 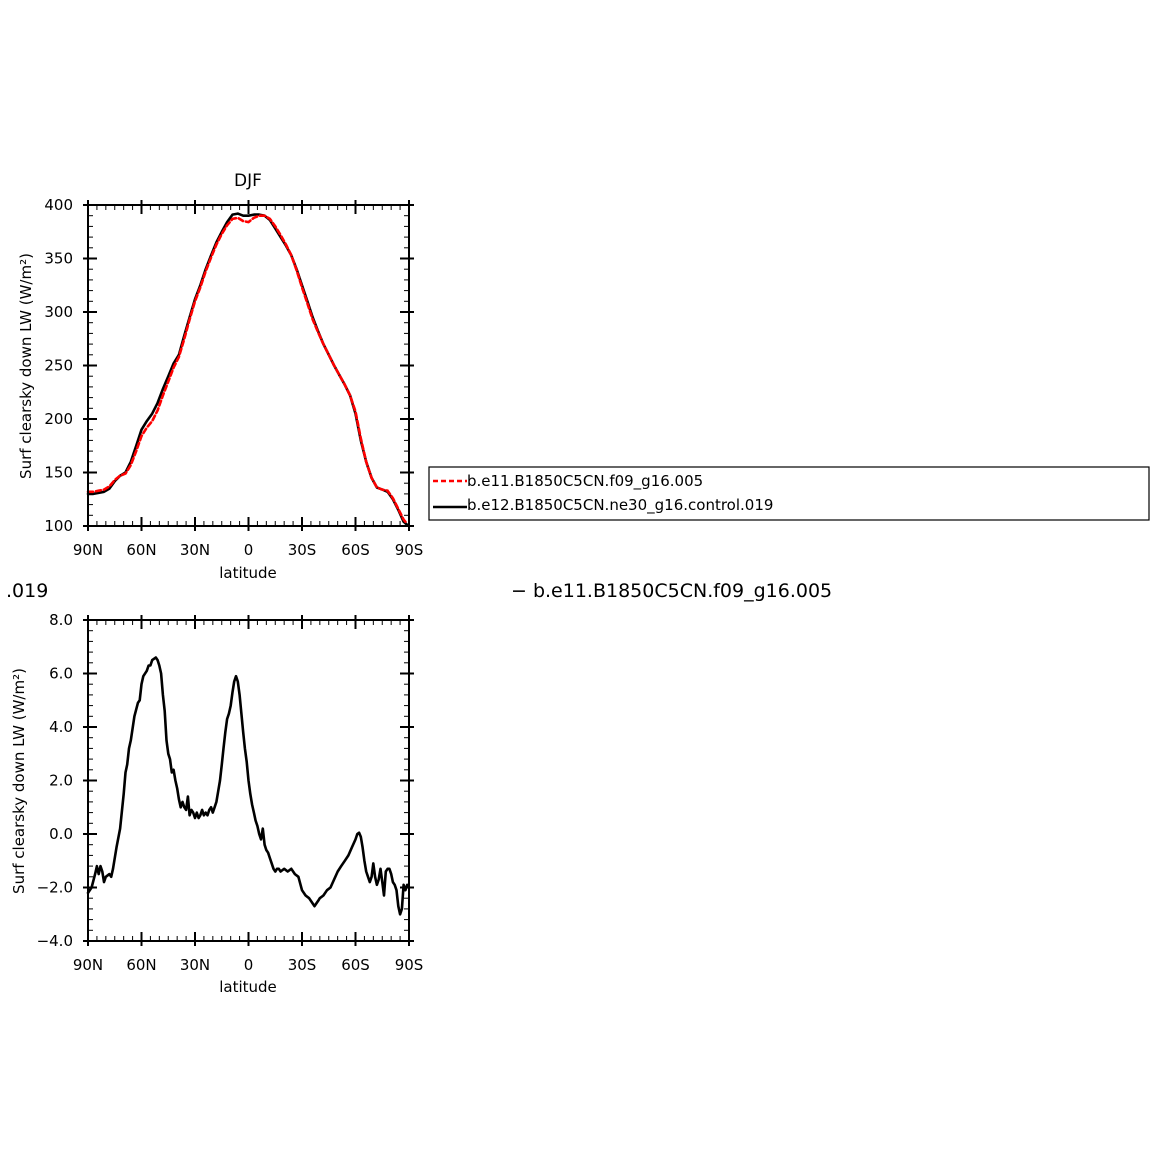 I want to click on legend-box, so click(x=789, y=493).